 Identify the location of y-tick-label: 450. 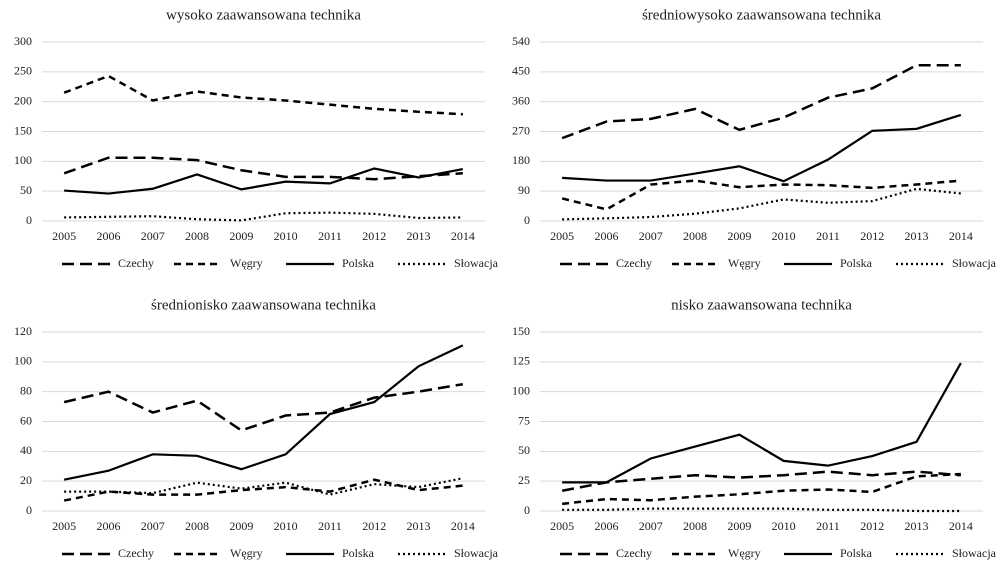
(521, 71).